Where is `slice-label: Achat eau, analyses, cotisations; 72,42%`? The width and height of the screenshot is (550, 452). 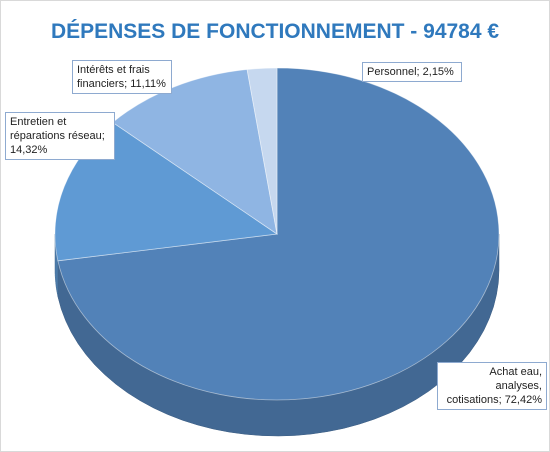
slice-label: Achat eau, analyses, cotisations; 72,42% is located at coordinates (492, 386).